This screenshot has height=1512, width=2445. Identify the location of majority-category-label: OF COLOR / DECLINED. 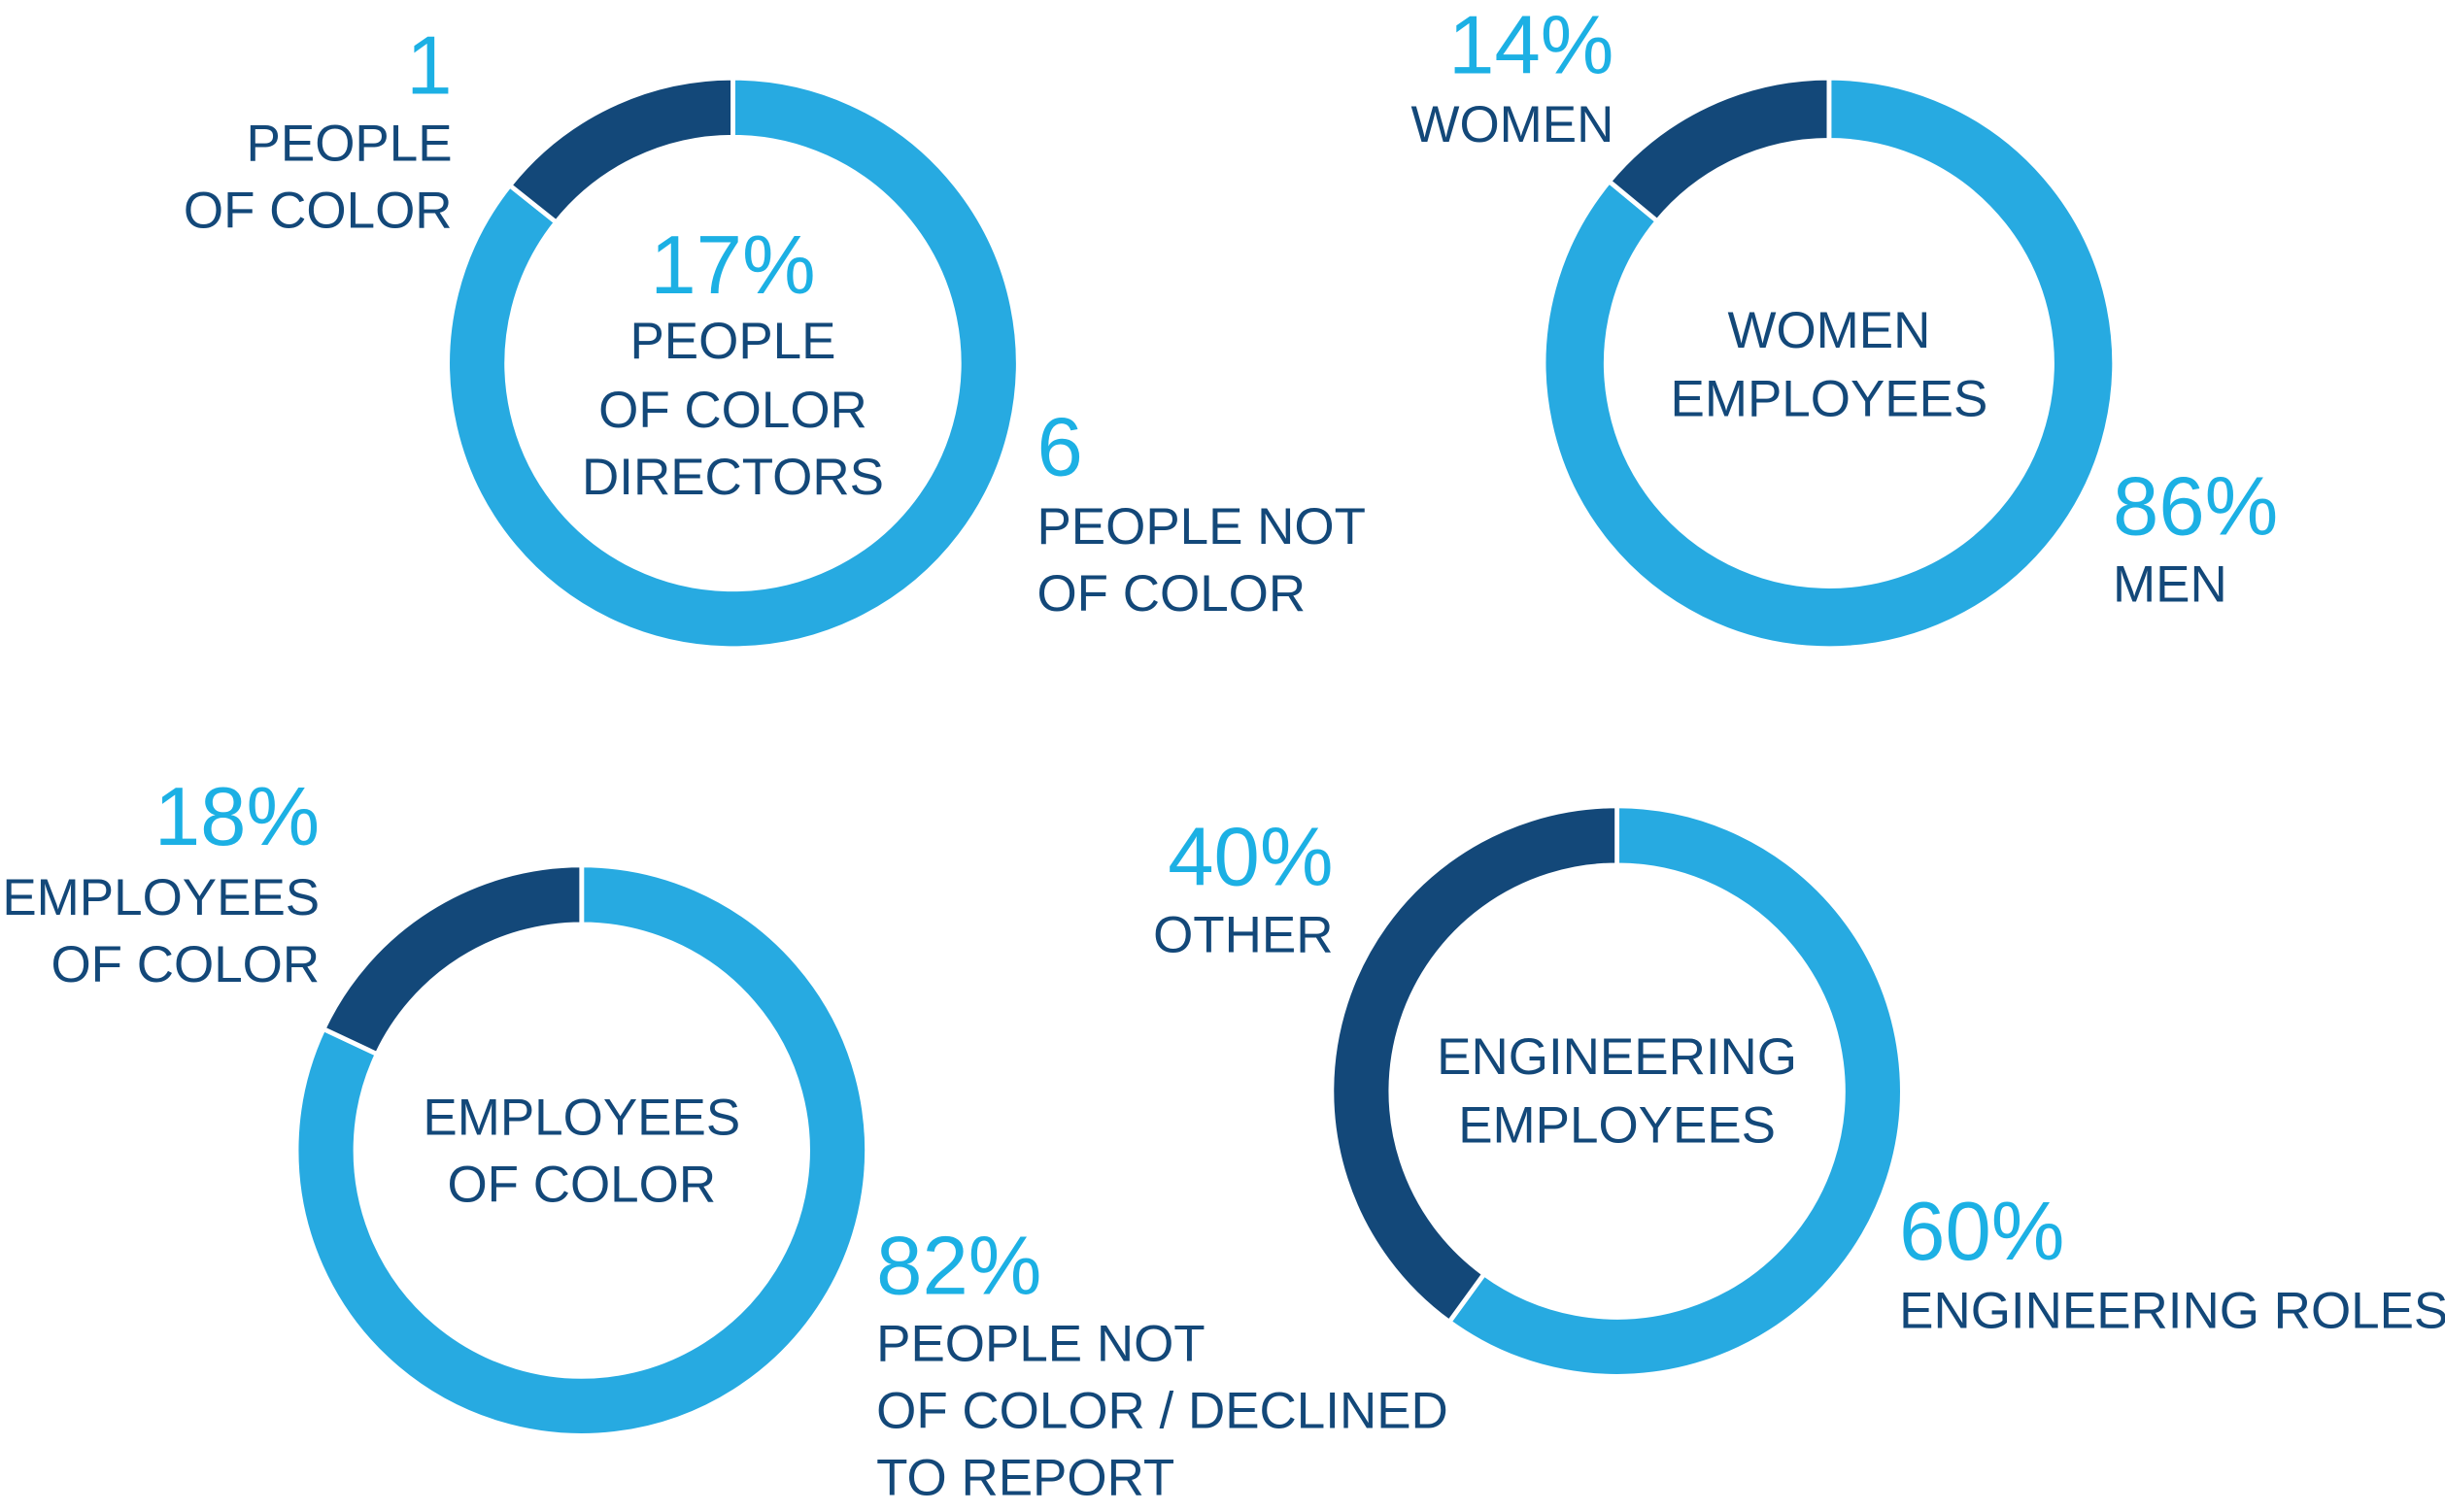
(1162, 1410).